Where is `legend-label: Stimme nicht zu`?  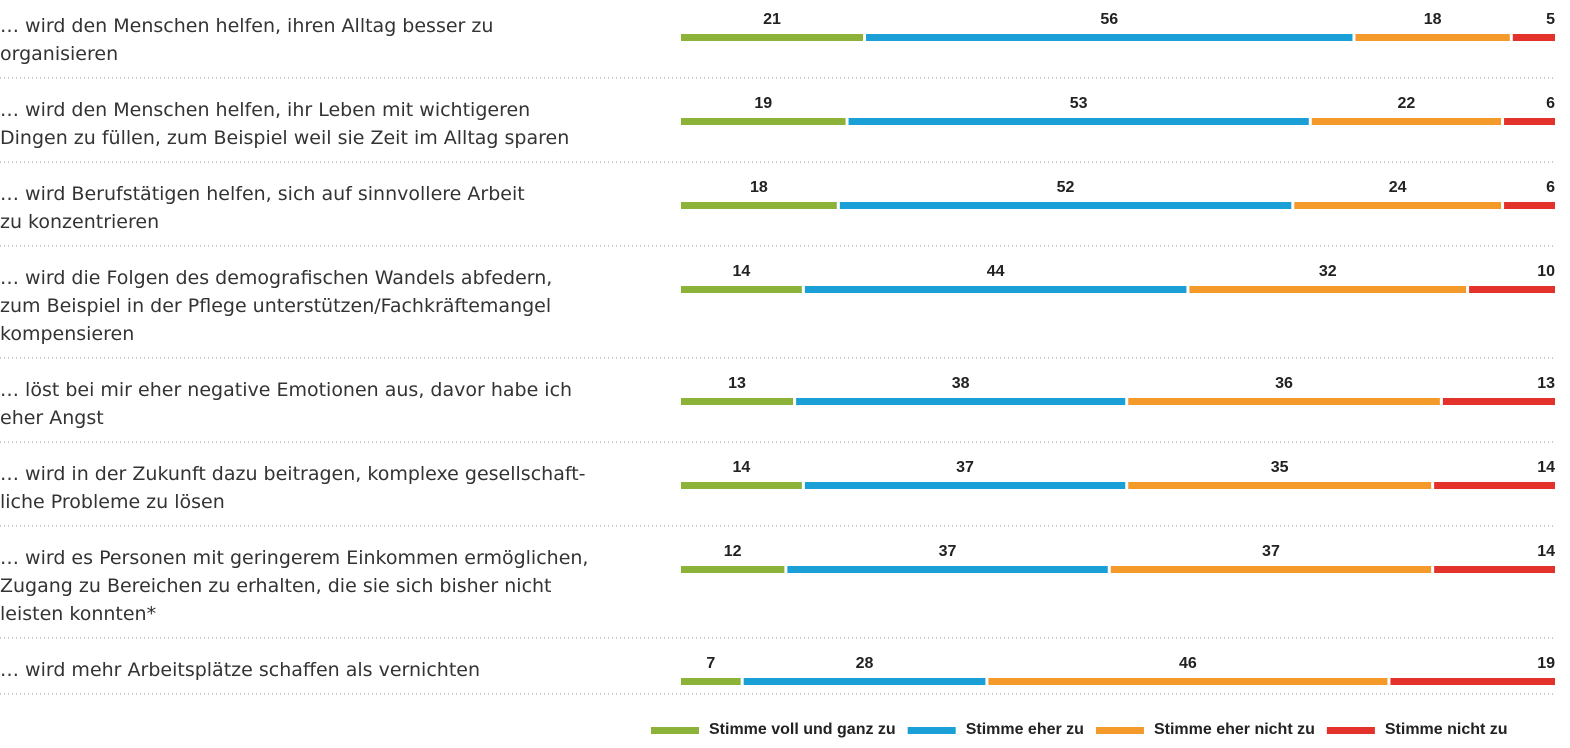
legend-label: Stimme nicht zu is located at coordinates (1446, 729).